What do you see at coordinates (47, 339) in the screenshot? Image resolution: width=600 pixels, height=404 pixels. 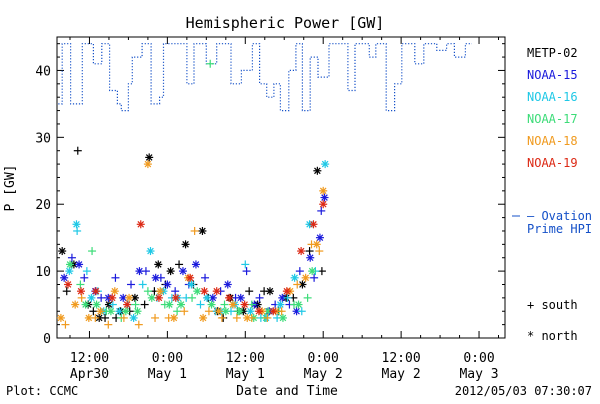 I see `y-tick-label: 0` at bounding box center [47, 339].